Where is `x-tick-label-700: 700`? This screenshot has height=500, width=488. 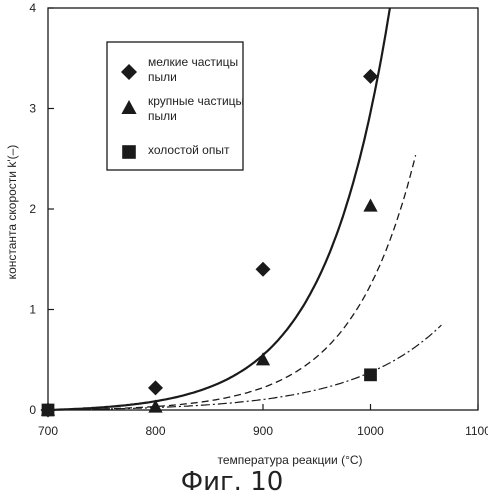
x-tick-label-700: 700 is located at coordinates (48, 431).